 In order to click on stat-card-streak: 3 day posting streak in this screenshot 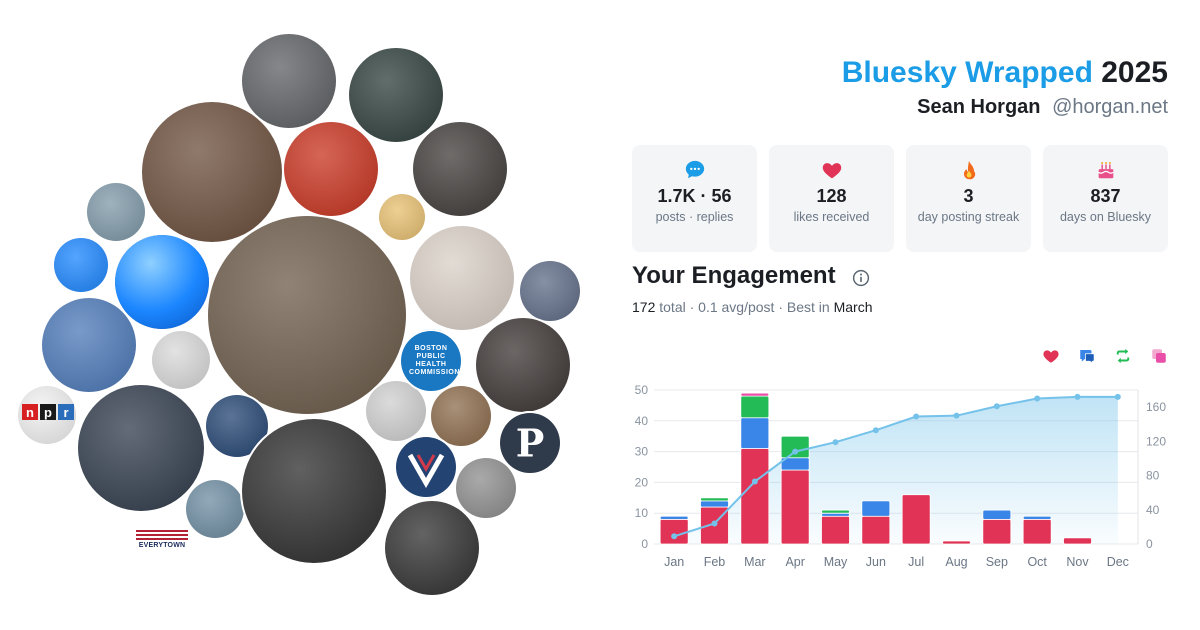, I will do `click(968, 198)`.